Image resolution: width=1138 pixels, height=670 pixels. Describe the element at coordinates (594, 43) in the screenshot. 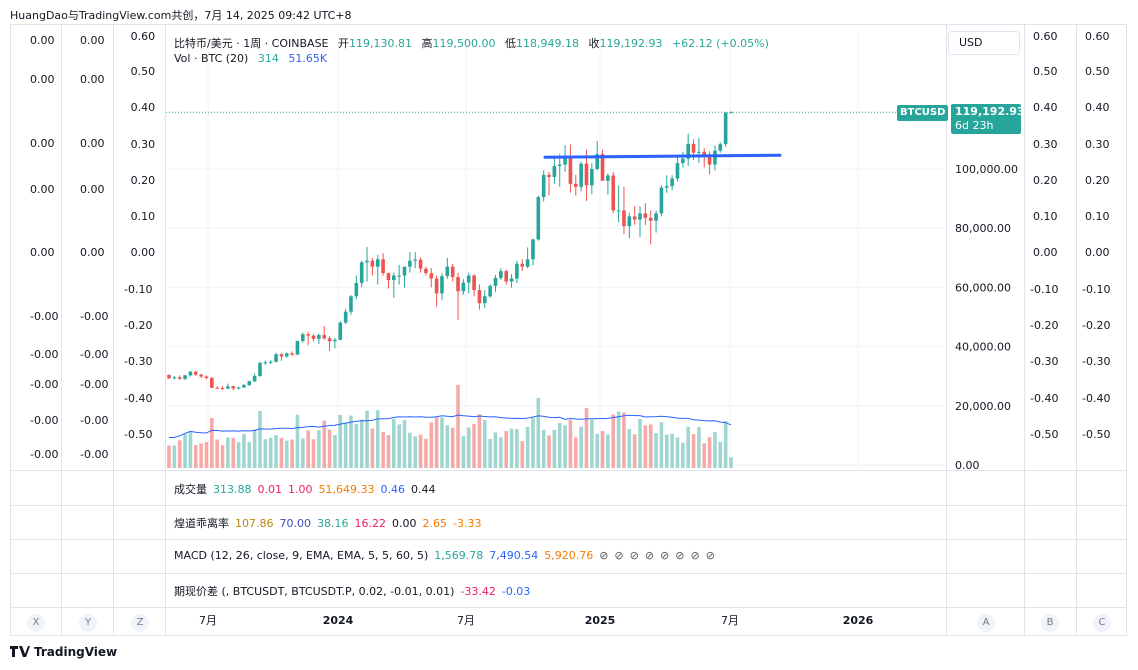

I see `legend-close-label: 收` at that location.